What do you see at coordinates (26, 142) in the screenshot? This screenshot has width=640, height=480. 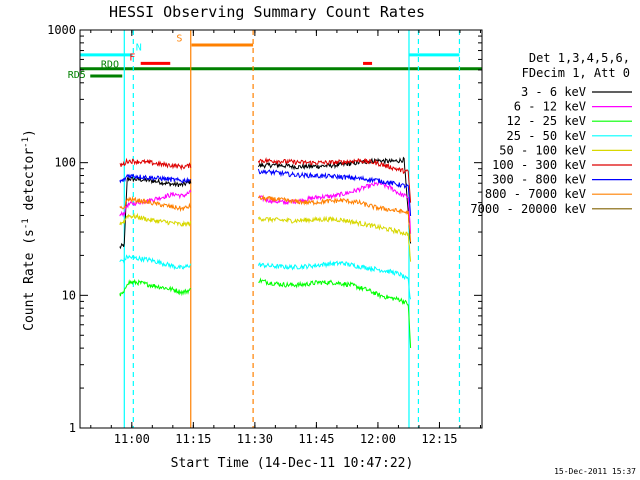 I see `y-axis-title-sup2: -1` at bounding box center [26, 142].